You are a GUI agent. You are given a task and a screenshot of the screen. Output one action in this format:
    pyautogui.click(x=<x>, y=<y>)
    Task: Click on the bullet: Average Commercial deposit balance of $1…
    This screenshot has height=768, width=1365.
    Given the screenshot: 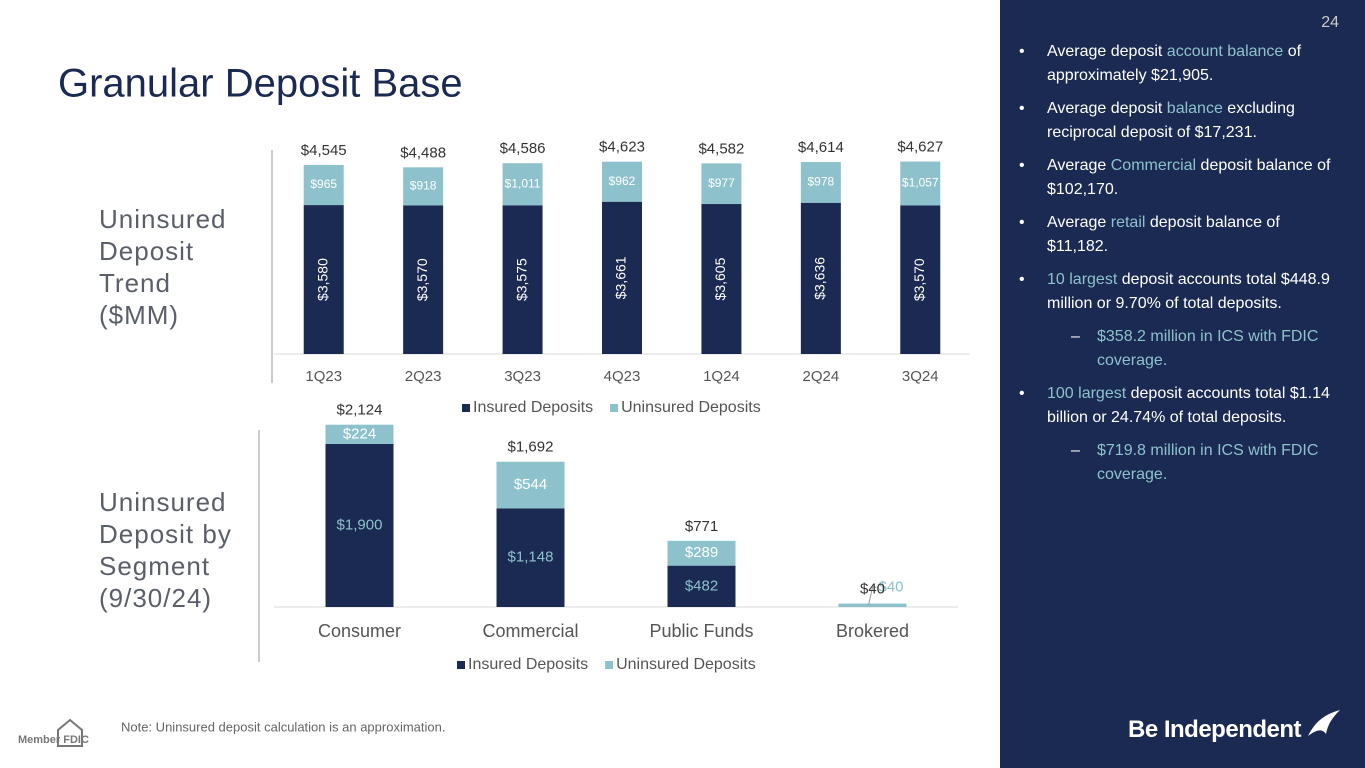 What is the action you would take?
    pyautogui.click(x=1175, y=178)
    